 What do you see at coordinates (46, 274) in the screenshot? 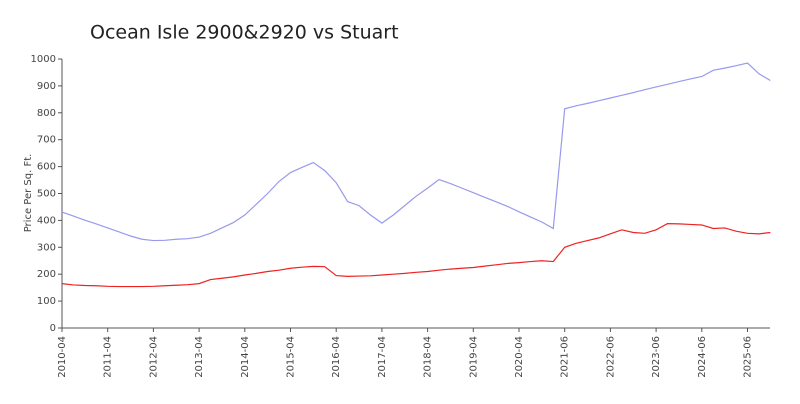
I see `y-tick-label: 200` at bounding box center [46, 274].